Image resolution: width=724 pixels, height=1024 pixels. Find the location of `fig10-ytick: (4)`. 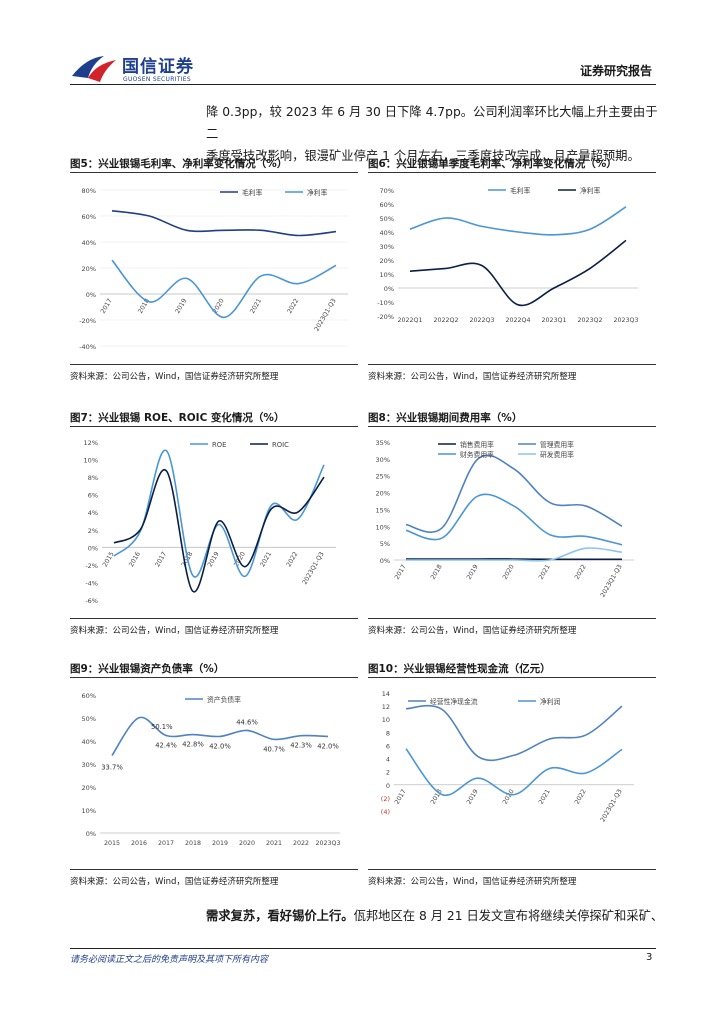

fig10-ytick: (4) is located at coordinates (385, 812).